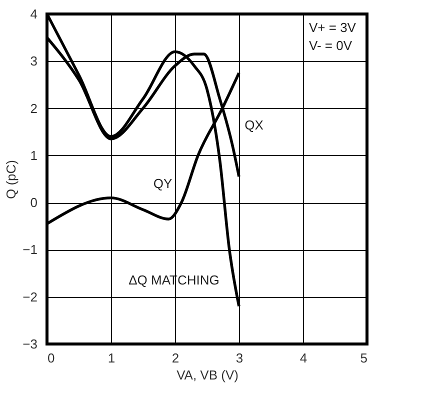 Image resolution: width=422 pixels, height=400 pixels. What do you see at coordinates (112, 358) in the screenshot?
I see `x-tick-label: 1` at bounding box center [112, 358].